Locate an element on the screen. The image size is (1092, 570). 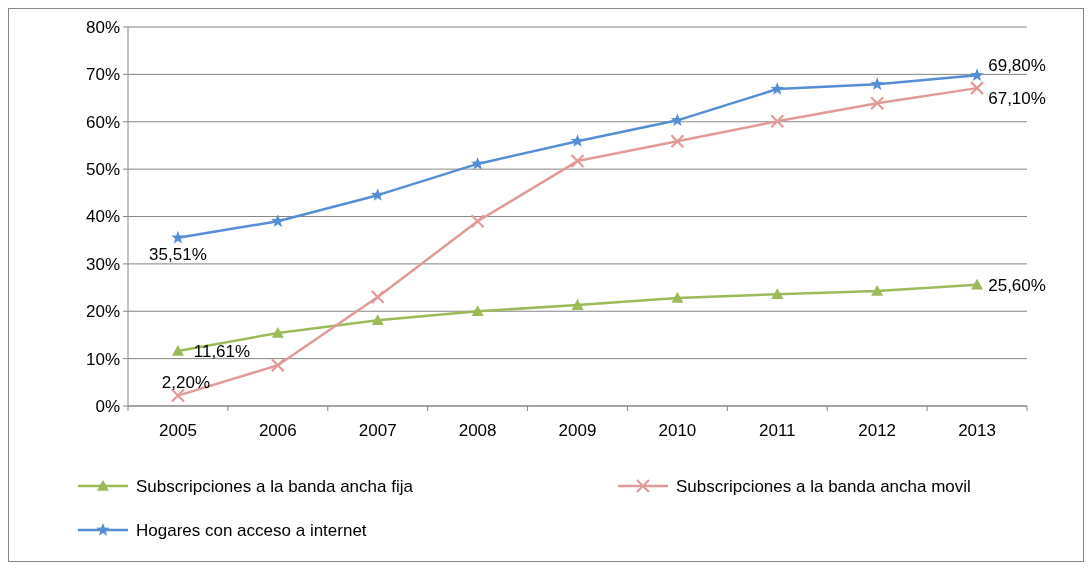
x-tick-label: 2005 is located at coordinates (178, 430).